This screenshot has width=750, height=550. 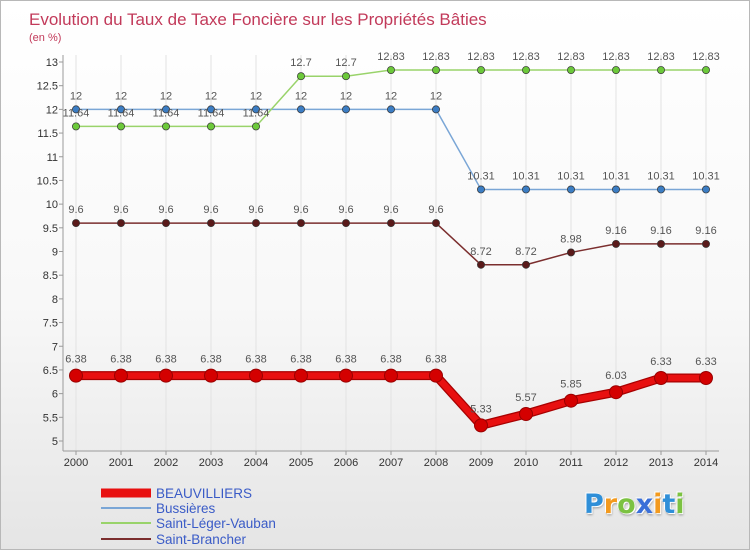 What do you see at coordinates (660, 231) in the screenshot?
I see `data-label: 9.16` at bounding box center [660, 231].